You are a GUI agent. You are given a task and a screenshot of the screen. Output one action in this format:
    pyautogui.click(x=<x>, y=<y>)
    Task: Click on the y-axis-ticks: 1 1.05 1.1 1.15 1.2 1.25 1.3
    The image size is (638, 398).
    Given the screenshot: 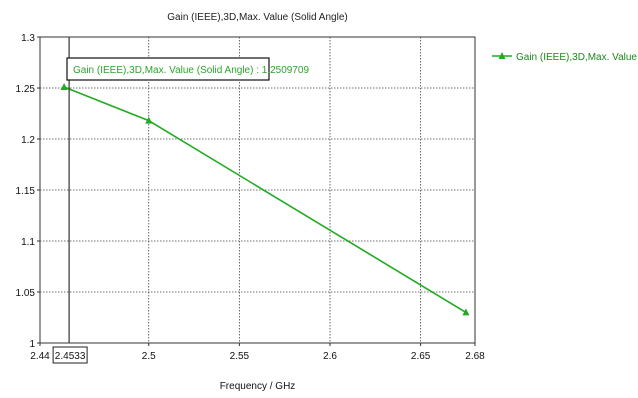 What is the action you would take?
    pyautogui.click(x=28, y=191)
    